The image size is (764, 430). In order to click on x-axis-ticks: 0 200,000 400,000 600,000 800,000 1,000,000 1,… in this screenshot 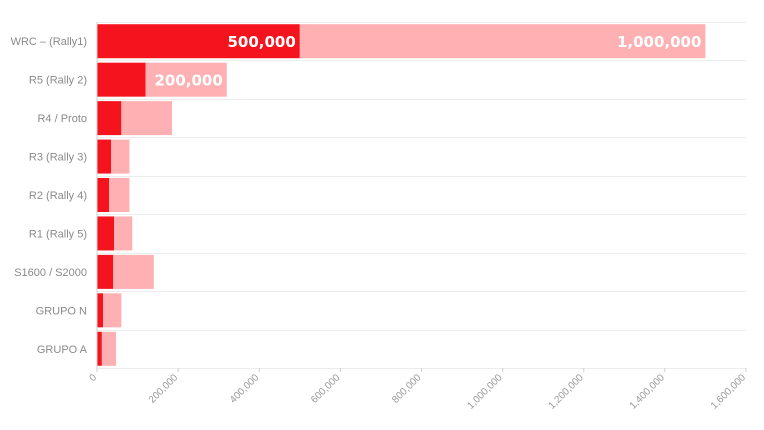, I will do `click(417, 390)`.